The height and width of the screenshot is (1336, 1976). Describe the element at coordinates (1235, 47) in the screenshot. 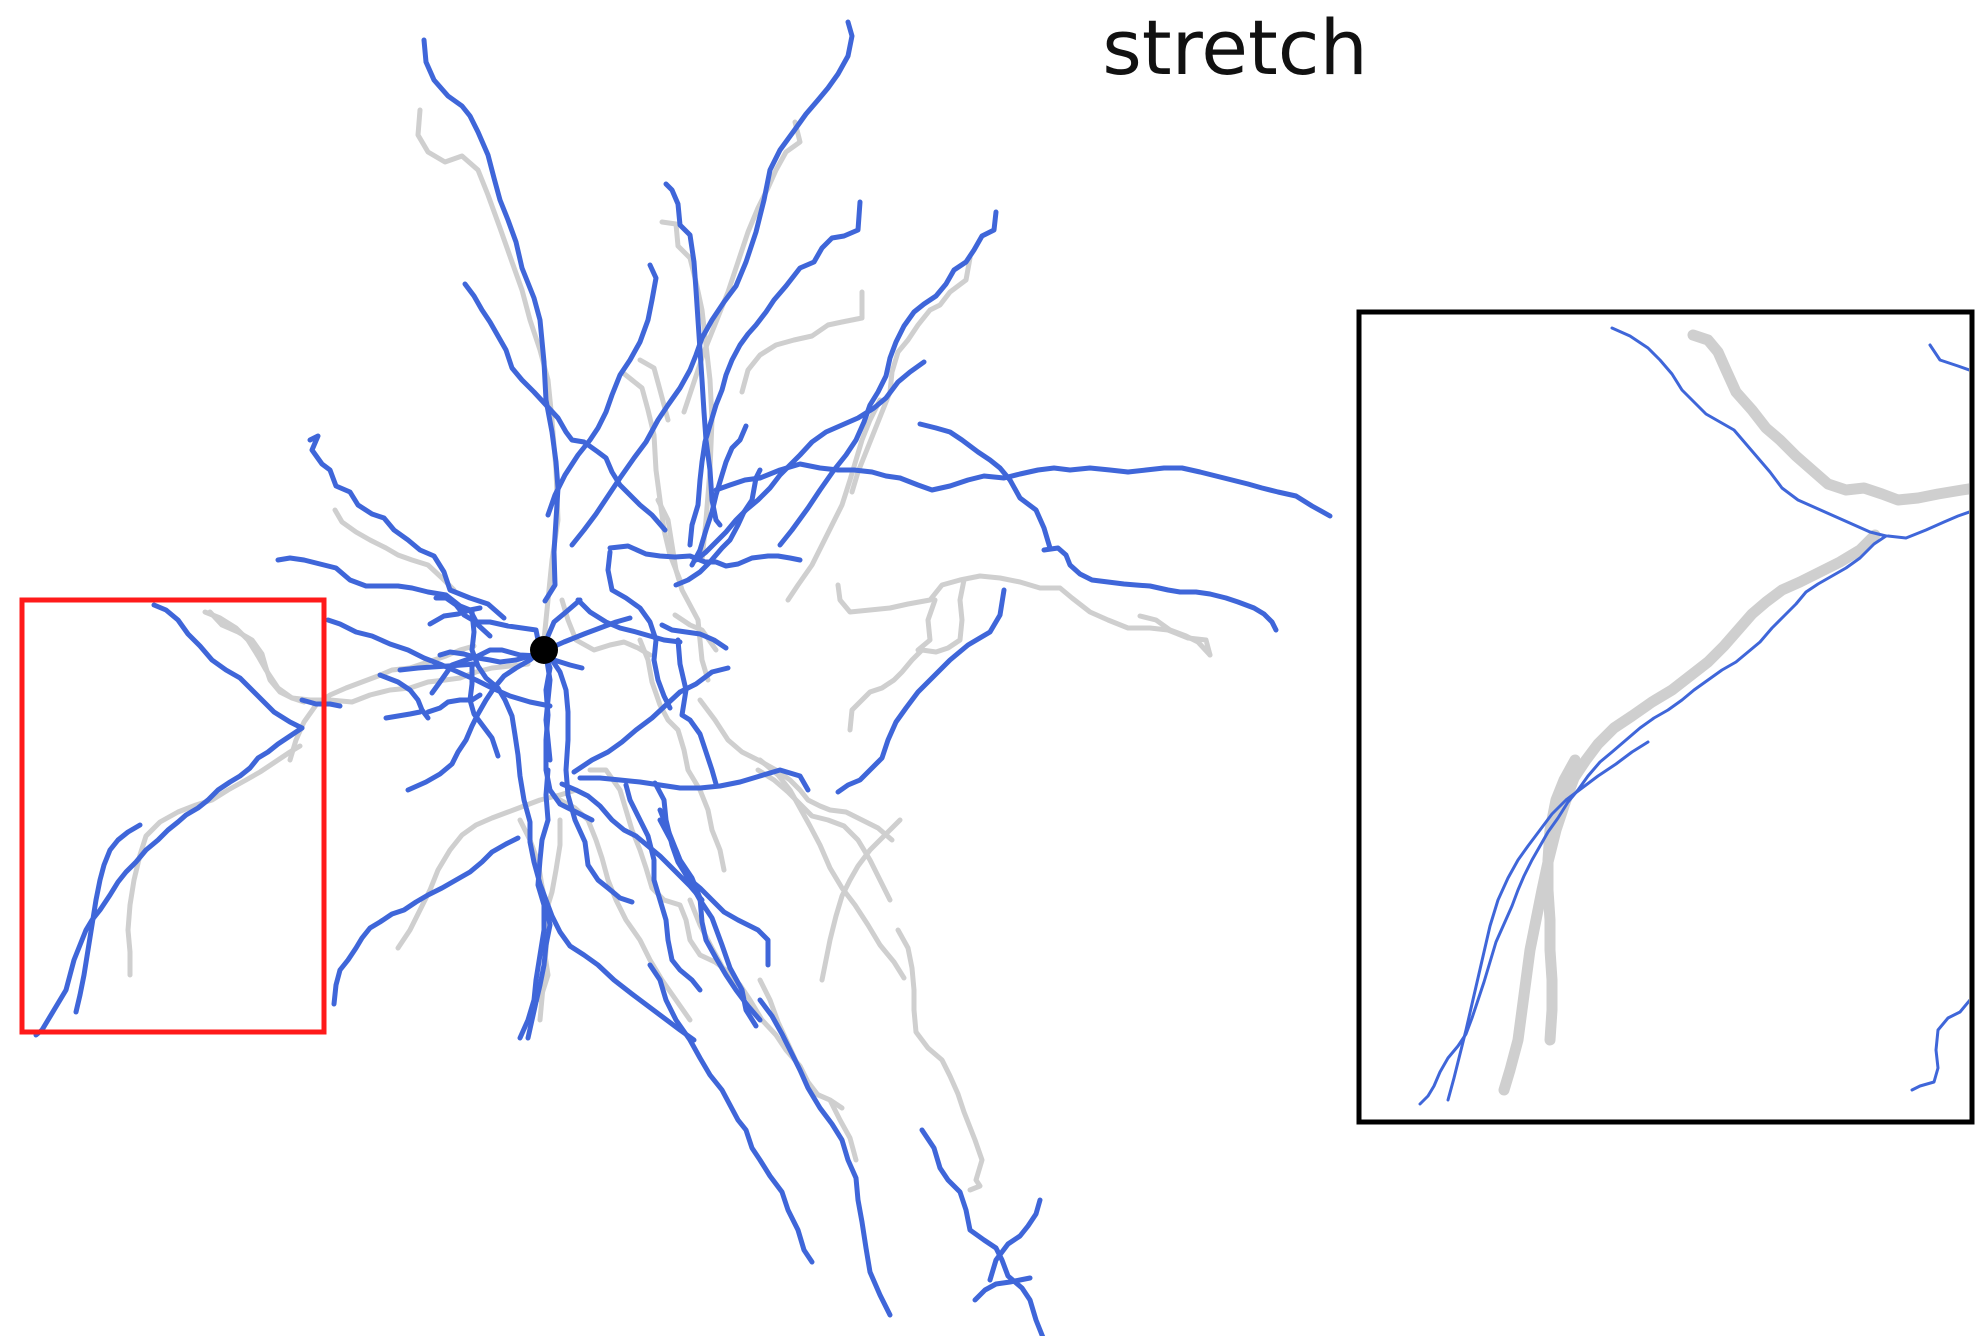

I see `chart-title: stretch` at that location.